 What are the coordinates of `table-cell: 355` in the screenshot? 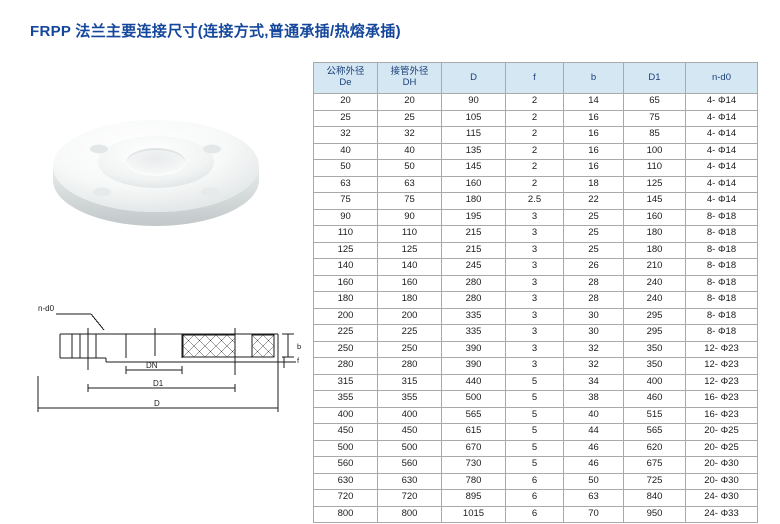 It's located at (345, 399).